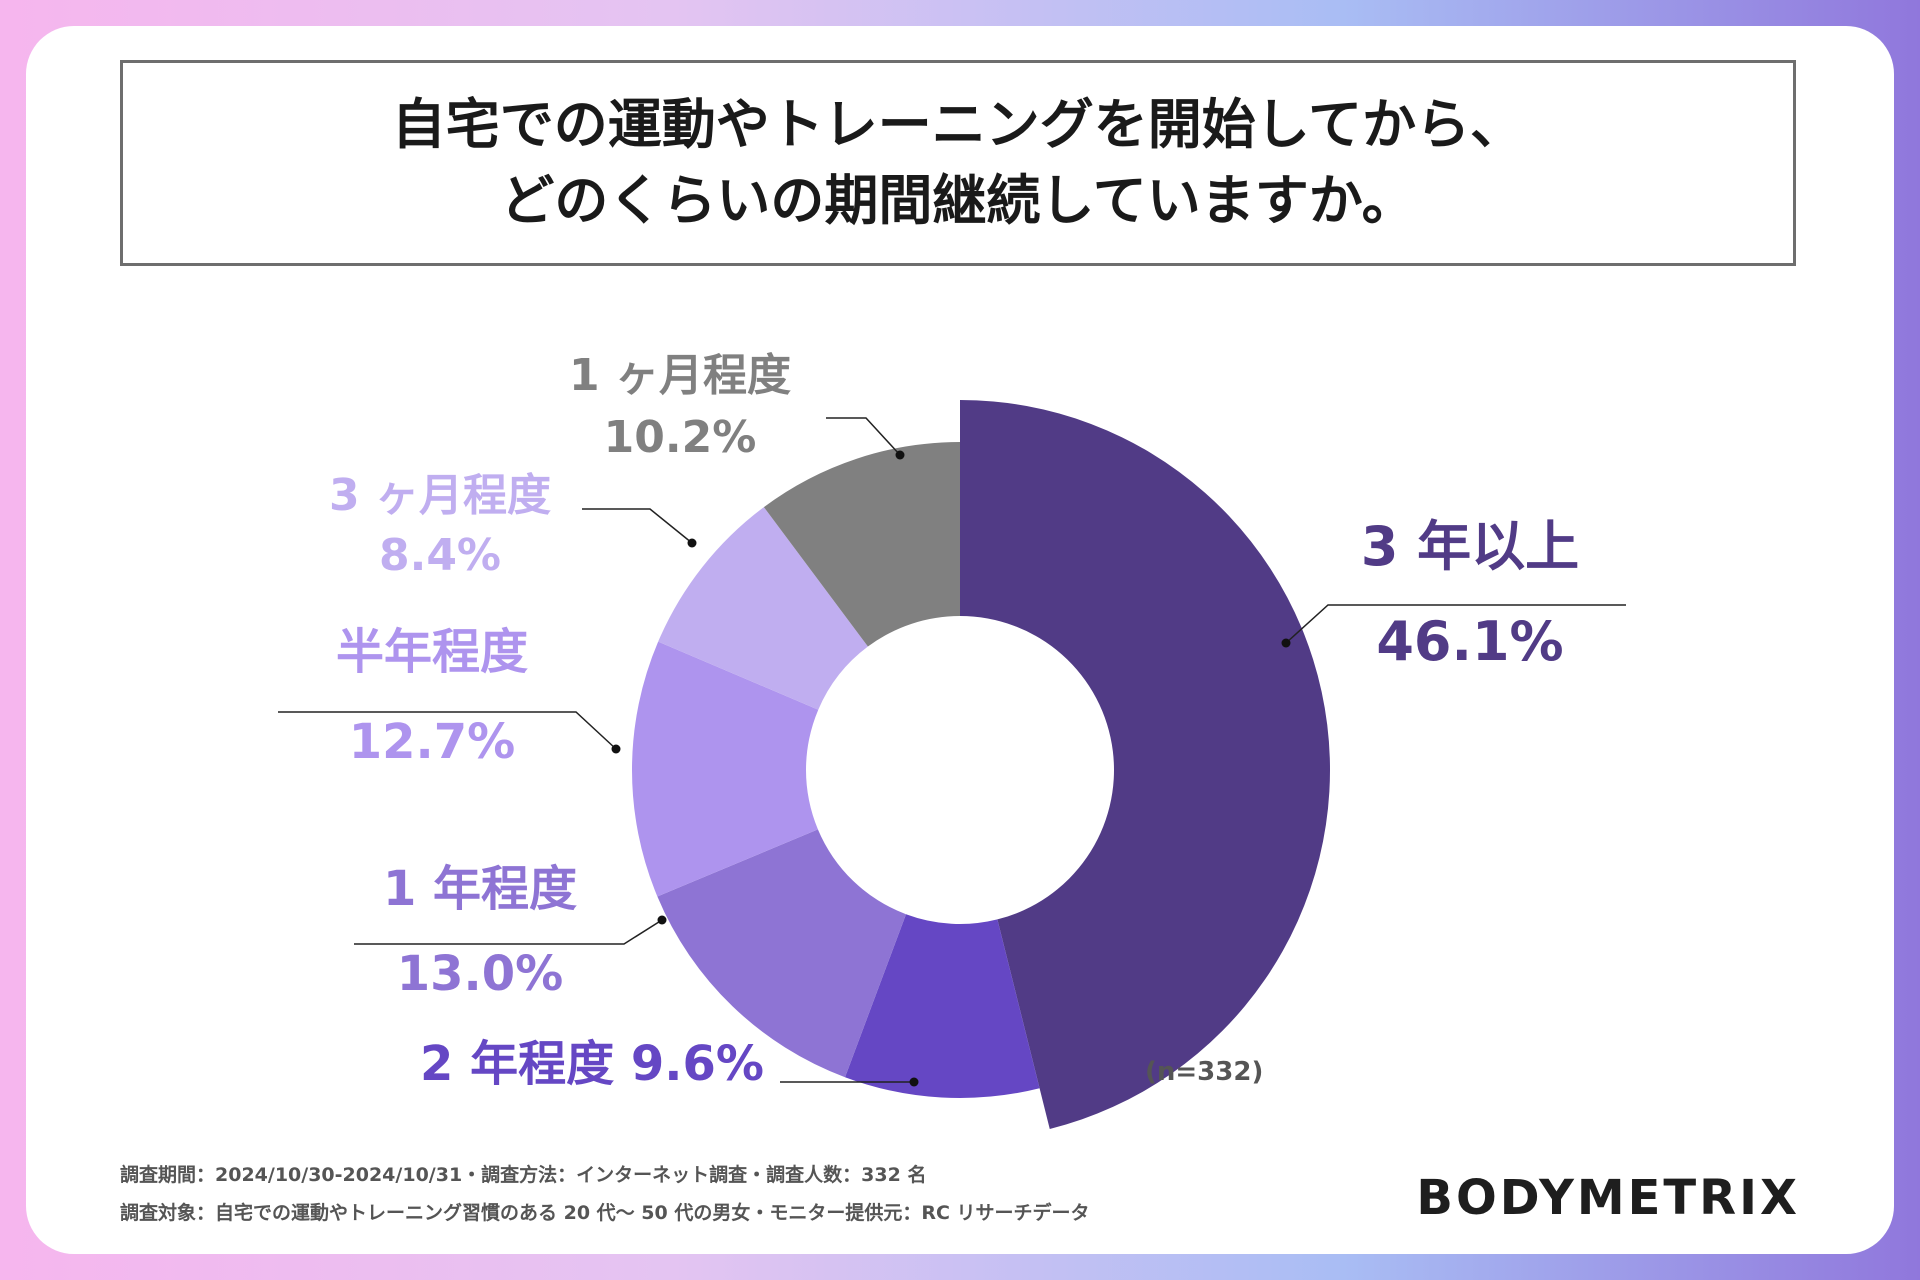 The height and width of the screenshot is (1280, 1920). Describe the element at coordinates (1469, 641) in the screenshot. I see `slice-value-0: 46.1%` at that location.